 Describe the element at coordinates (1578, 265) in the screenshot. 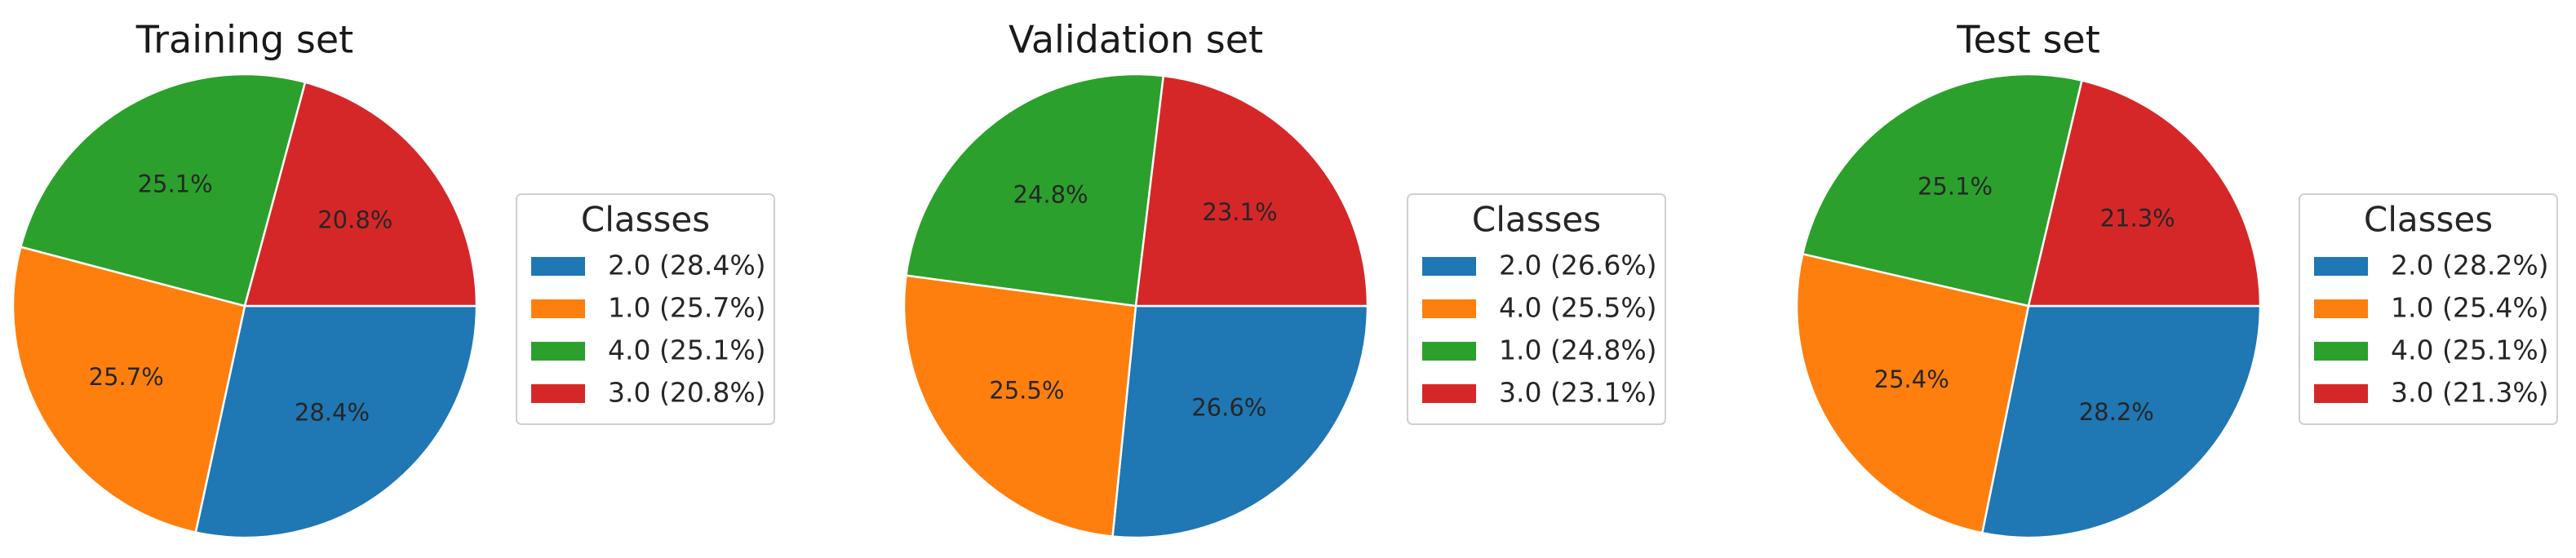

I see `legend-entry-label: 2.0 (26.6%)` at that location.